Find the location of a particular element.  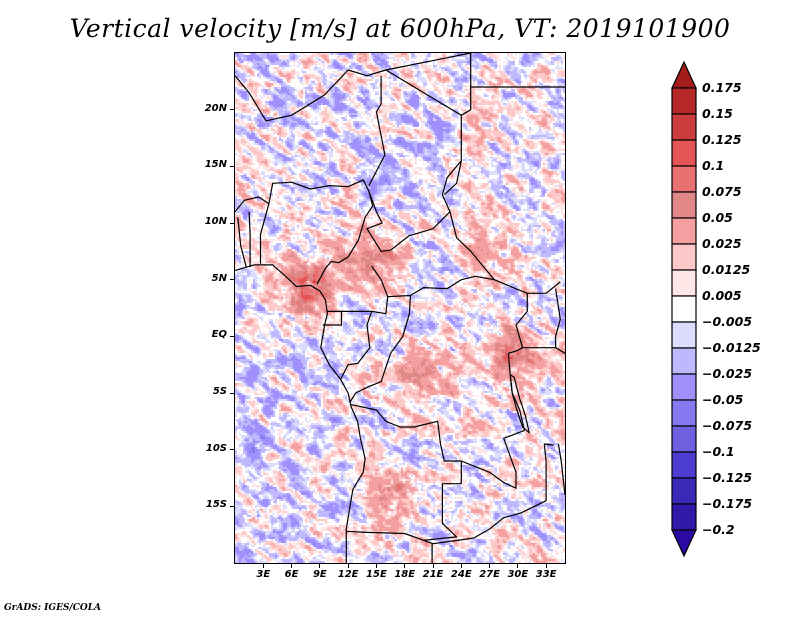

colorbar-label: −0.175 is located at coordinates (727, 503).